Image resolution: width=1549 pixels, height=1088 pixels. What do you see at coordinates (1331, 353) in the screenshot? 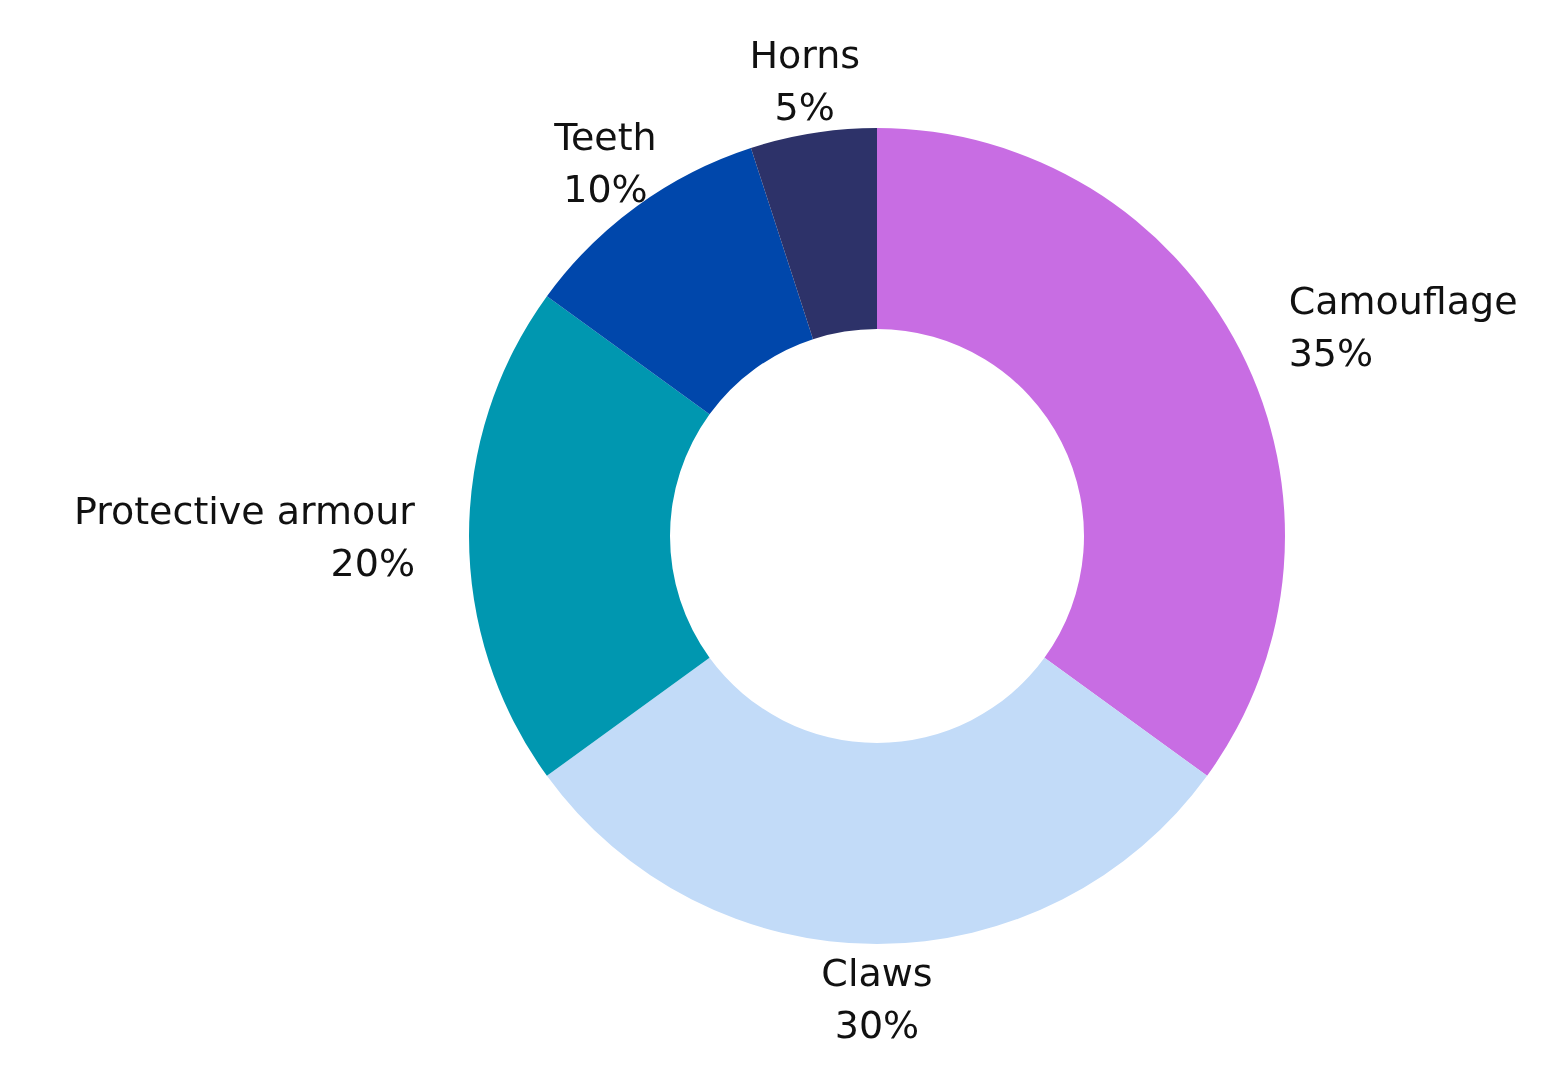
I see `data-label: 35%` at bounding box center [1331, 353].